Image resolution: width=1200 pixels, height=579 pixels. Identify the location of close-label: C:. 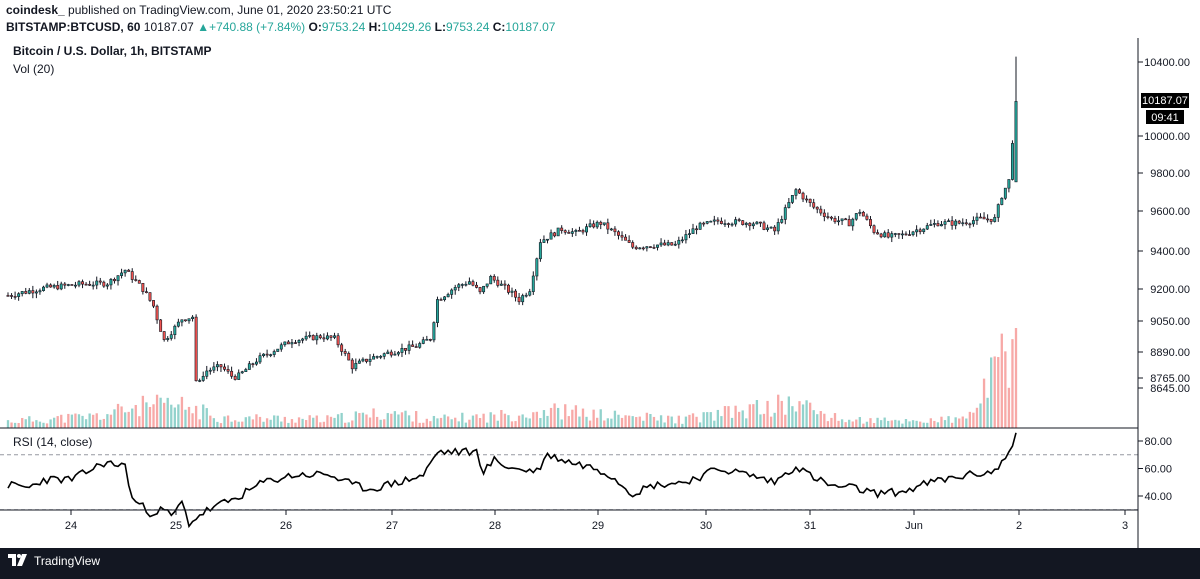
(499, 27).